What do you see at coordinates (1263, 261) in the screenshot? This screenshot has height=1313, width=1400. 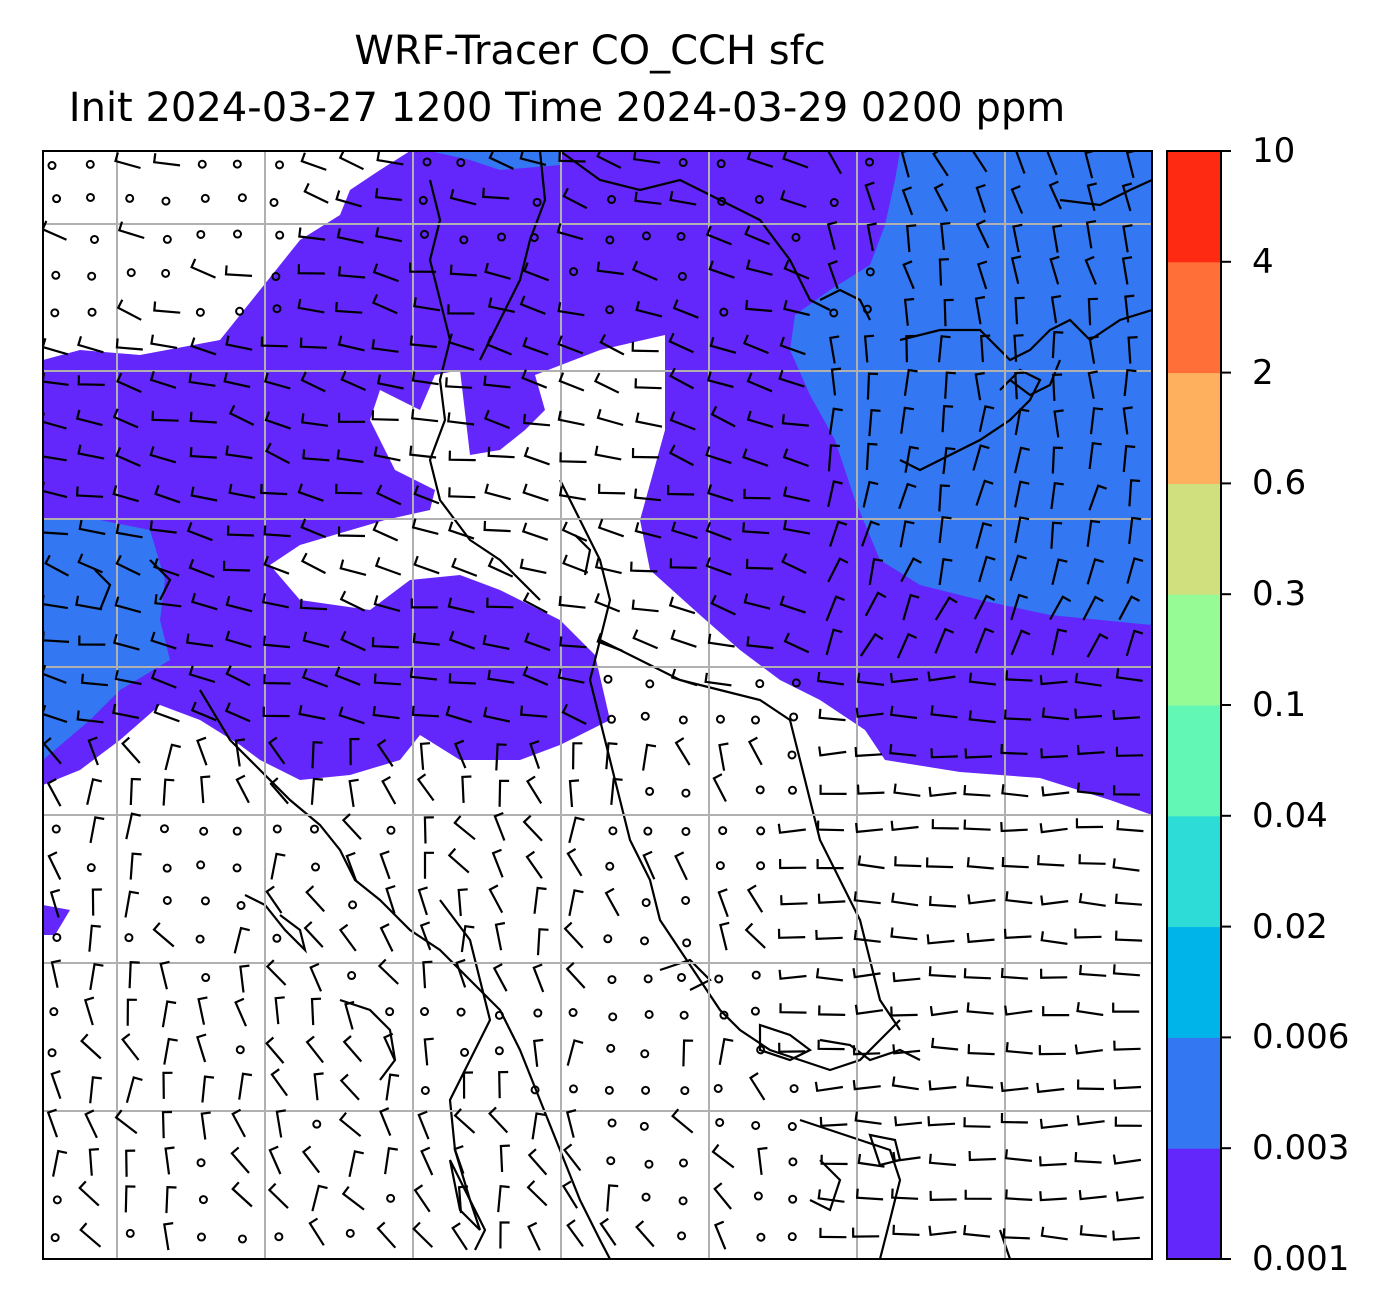 I see `colorbar-tick-label: 4` at bounding box center [1263, 261].